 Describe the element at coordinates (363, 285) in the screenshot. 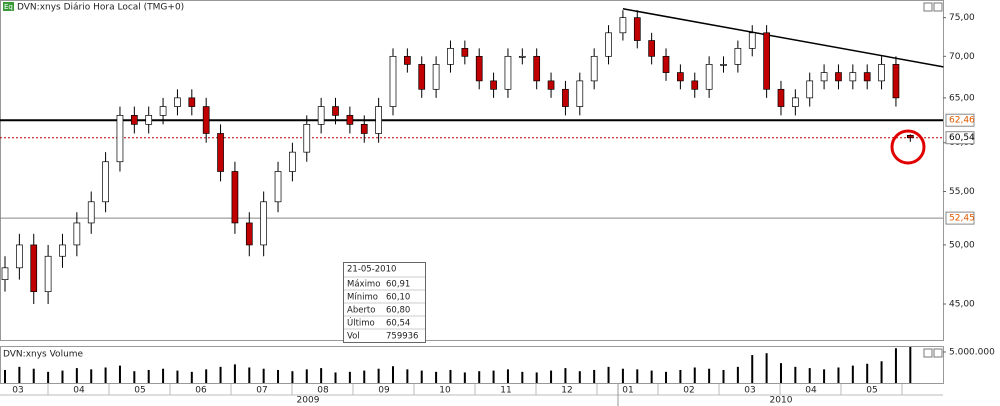

I see `info-key: Máximo` at that location.